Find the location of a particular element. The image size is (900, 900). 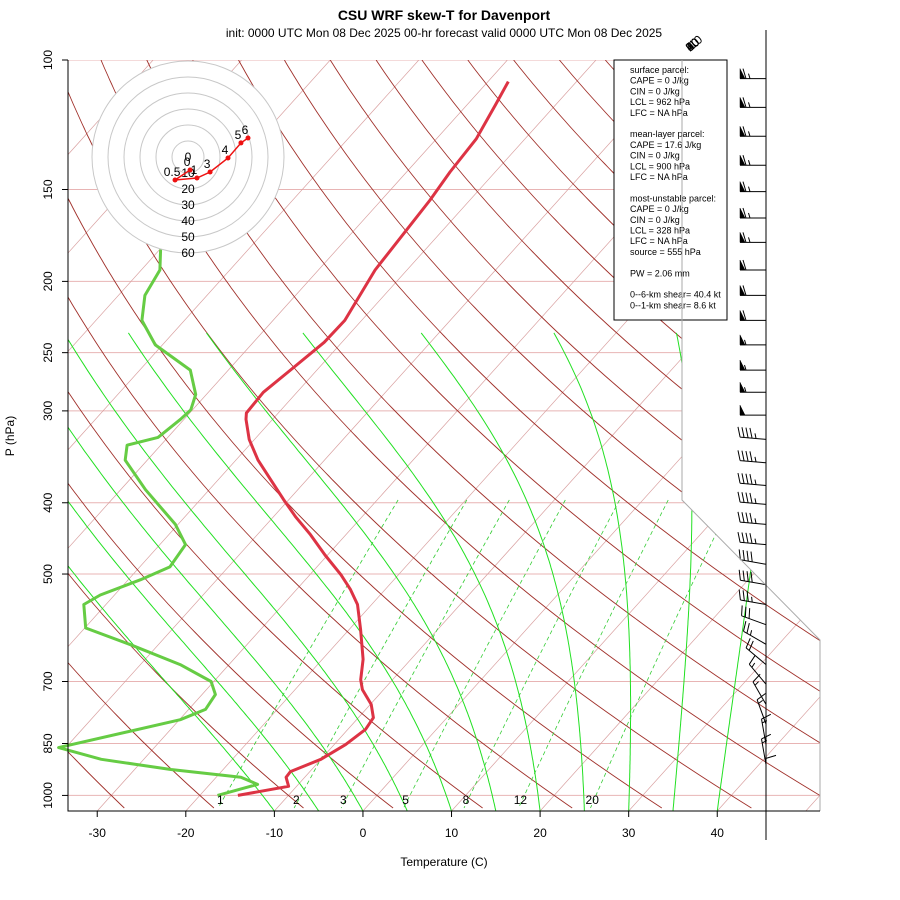

x-tick-label: -30 is located at coordinates (98, 833).